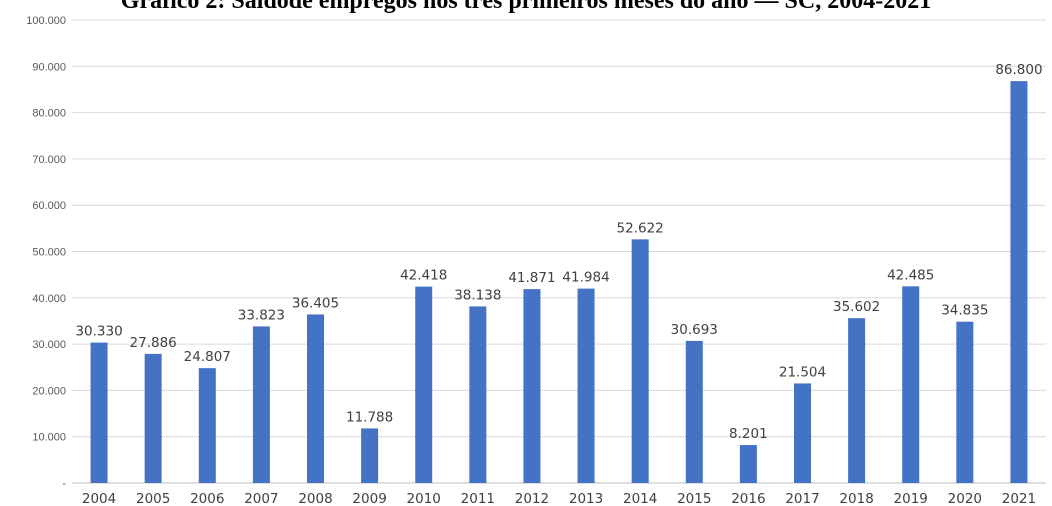 Image resolution: width=1052 pixels, height=506 pixels. What do you see at coordinates (315, 498) in the screenshot?
I see `x-tick-label: 2008` at bounding box center [315, 498].